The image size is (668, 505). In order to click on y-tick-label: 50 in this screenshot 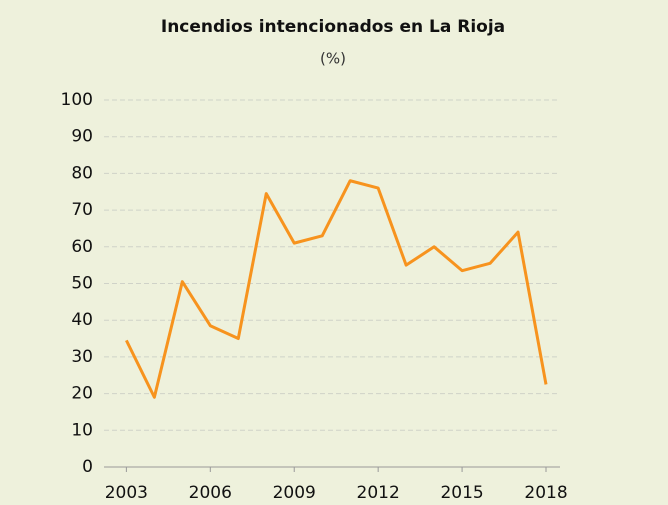, I will do `click(82, 284)`.